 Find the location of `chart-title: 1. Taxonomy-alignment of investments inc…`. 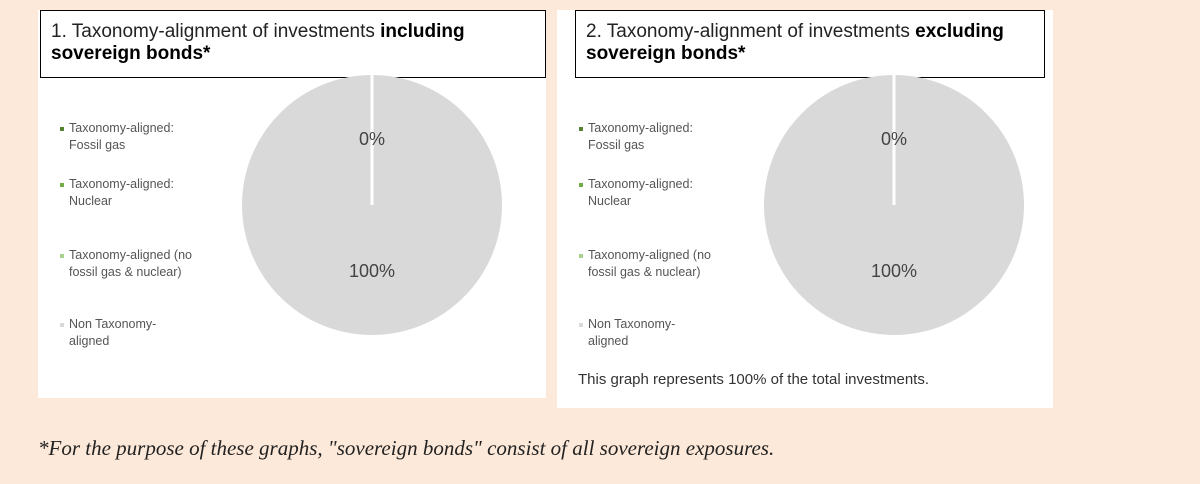

chart-title: 1. Taxonomy-alignment of investments inc… is located at coordinates (293, 44).